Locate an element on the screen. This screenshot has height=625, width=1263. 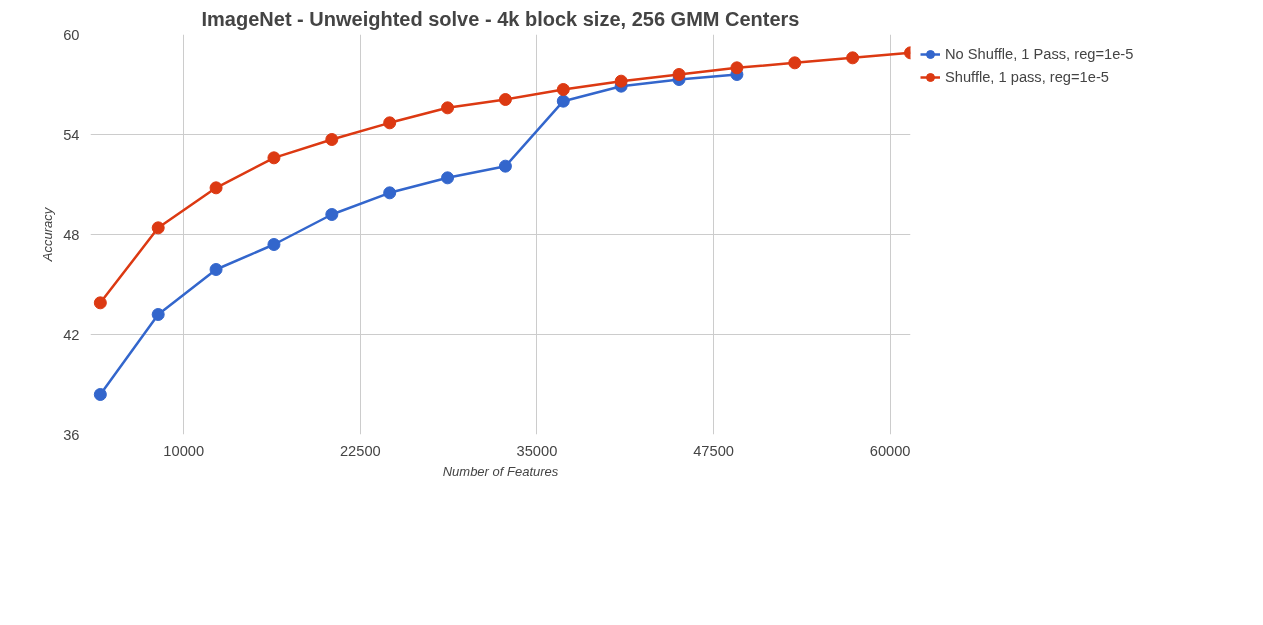
y-tick-label: 54 is located at coordinates (71, 134).